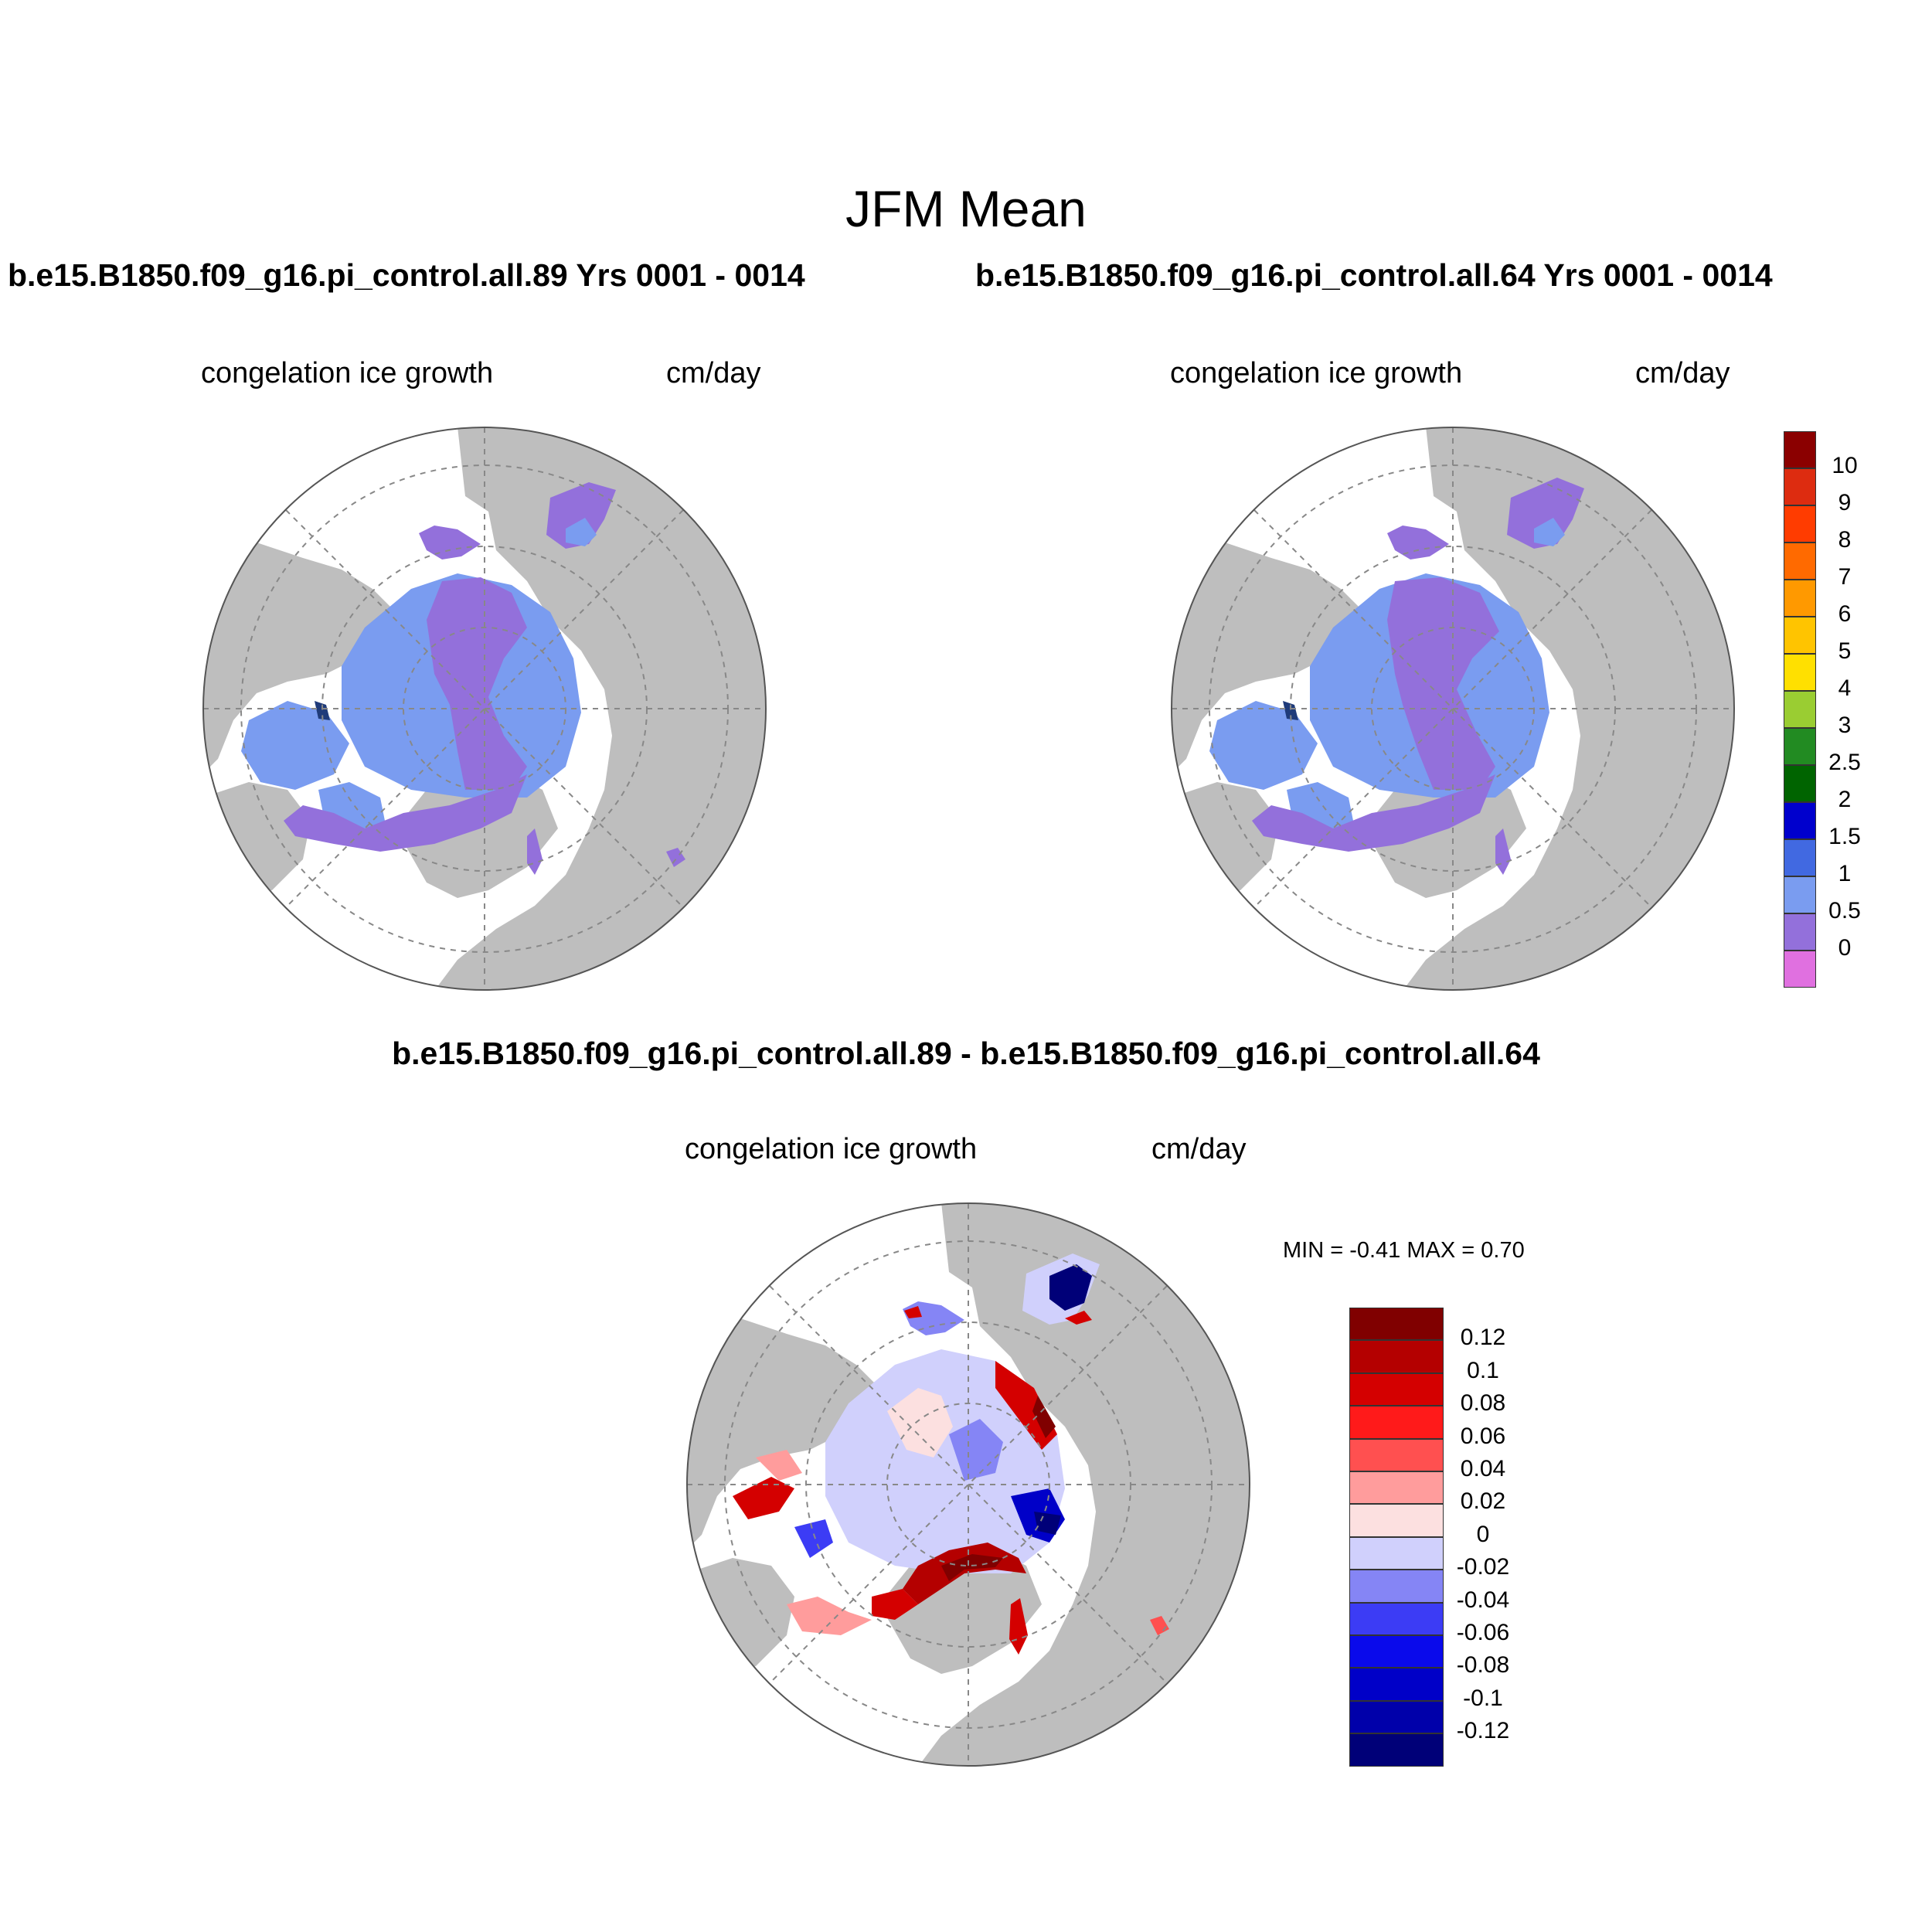 Image resolution: width=1932 pixels, height=1932 pixels. I want to click on diff-hudson-red, so click(763, 1498).